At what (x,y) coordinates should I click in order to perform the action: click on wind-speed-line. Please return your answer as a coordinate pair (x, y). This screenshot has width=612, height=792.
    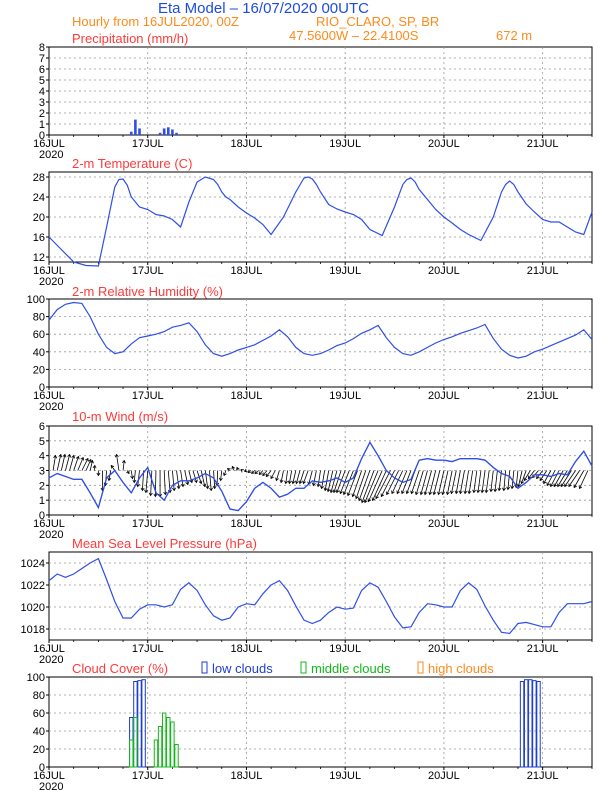
    Looking at the image, I should click on (320, 476).